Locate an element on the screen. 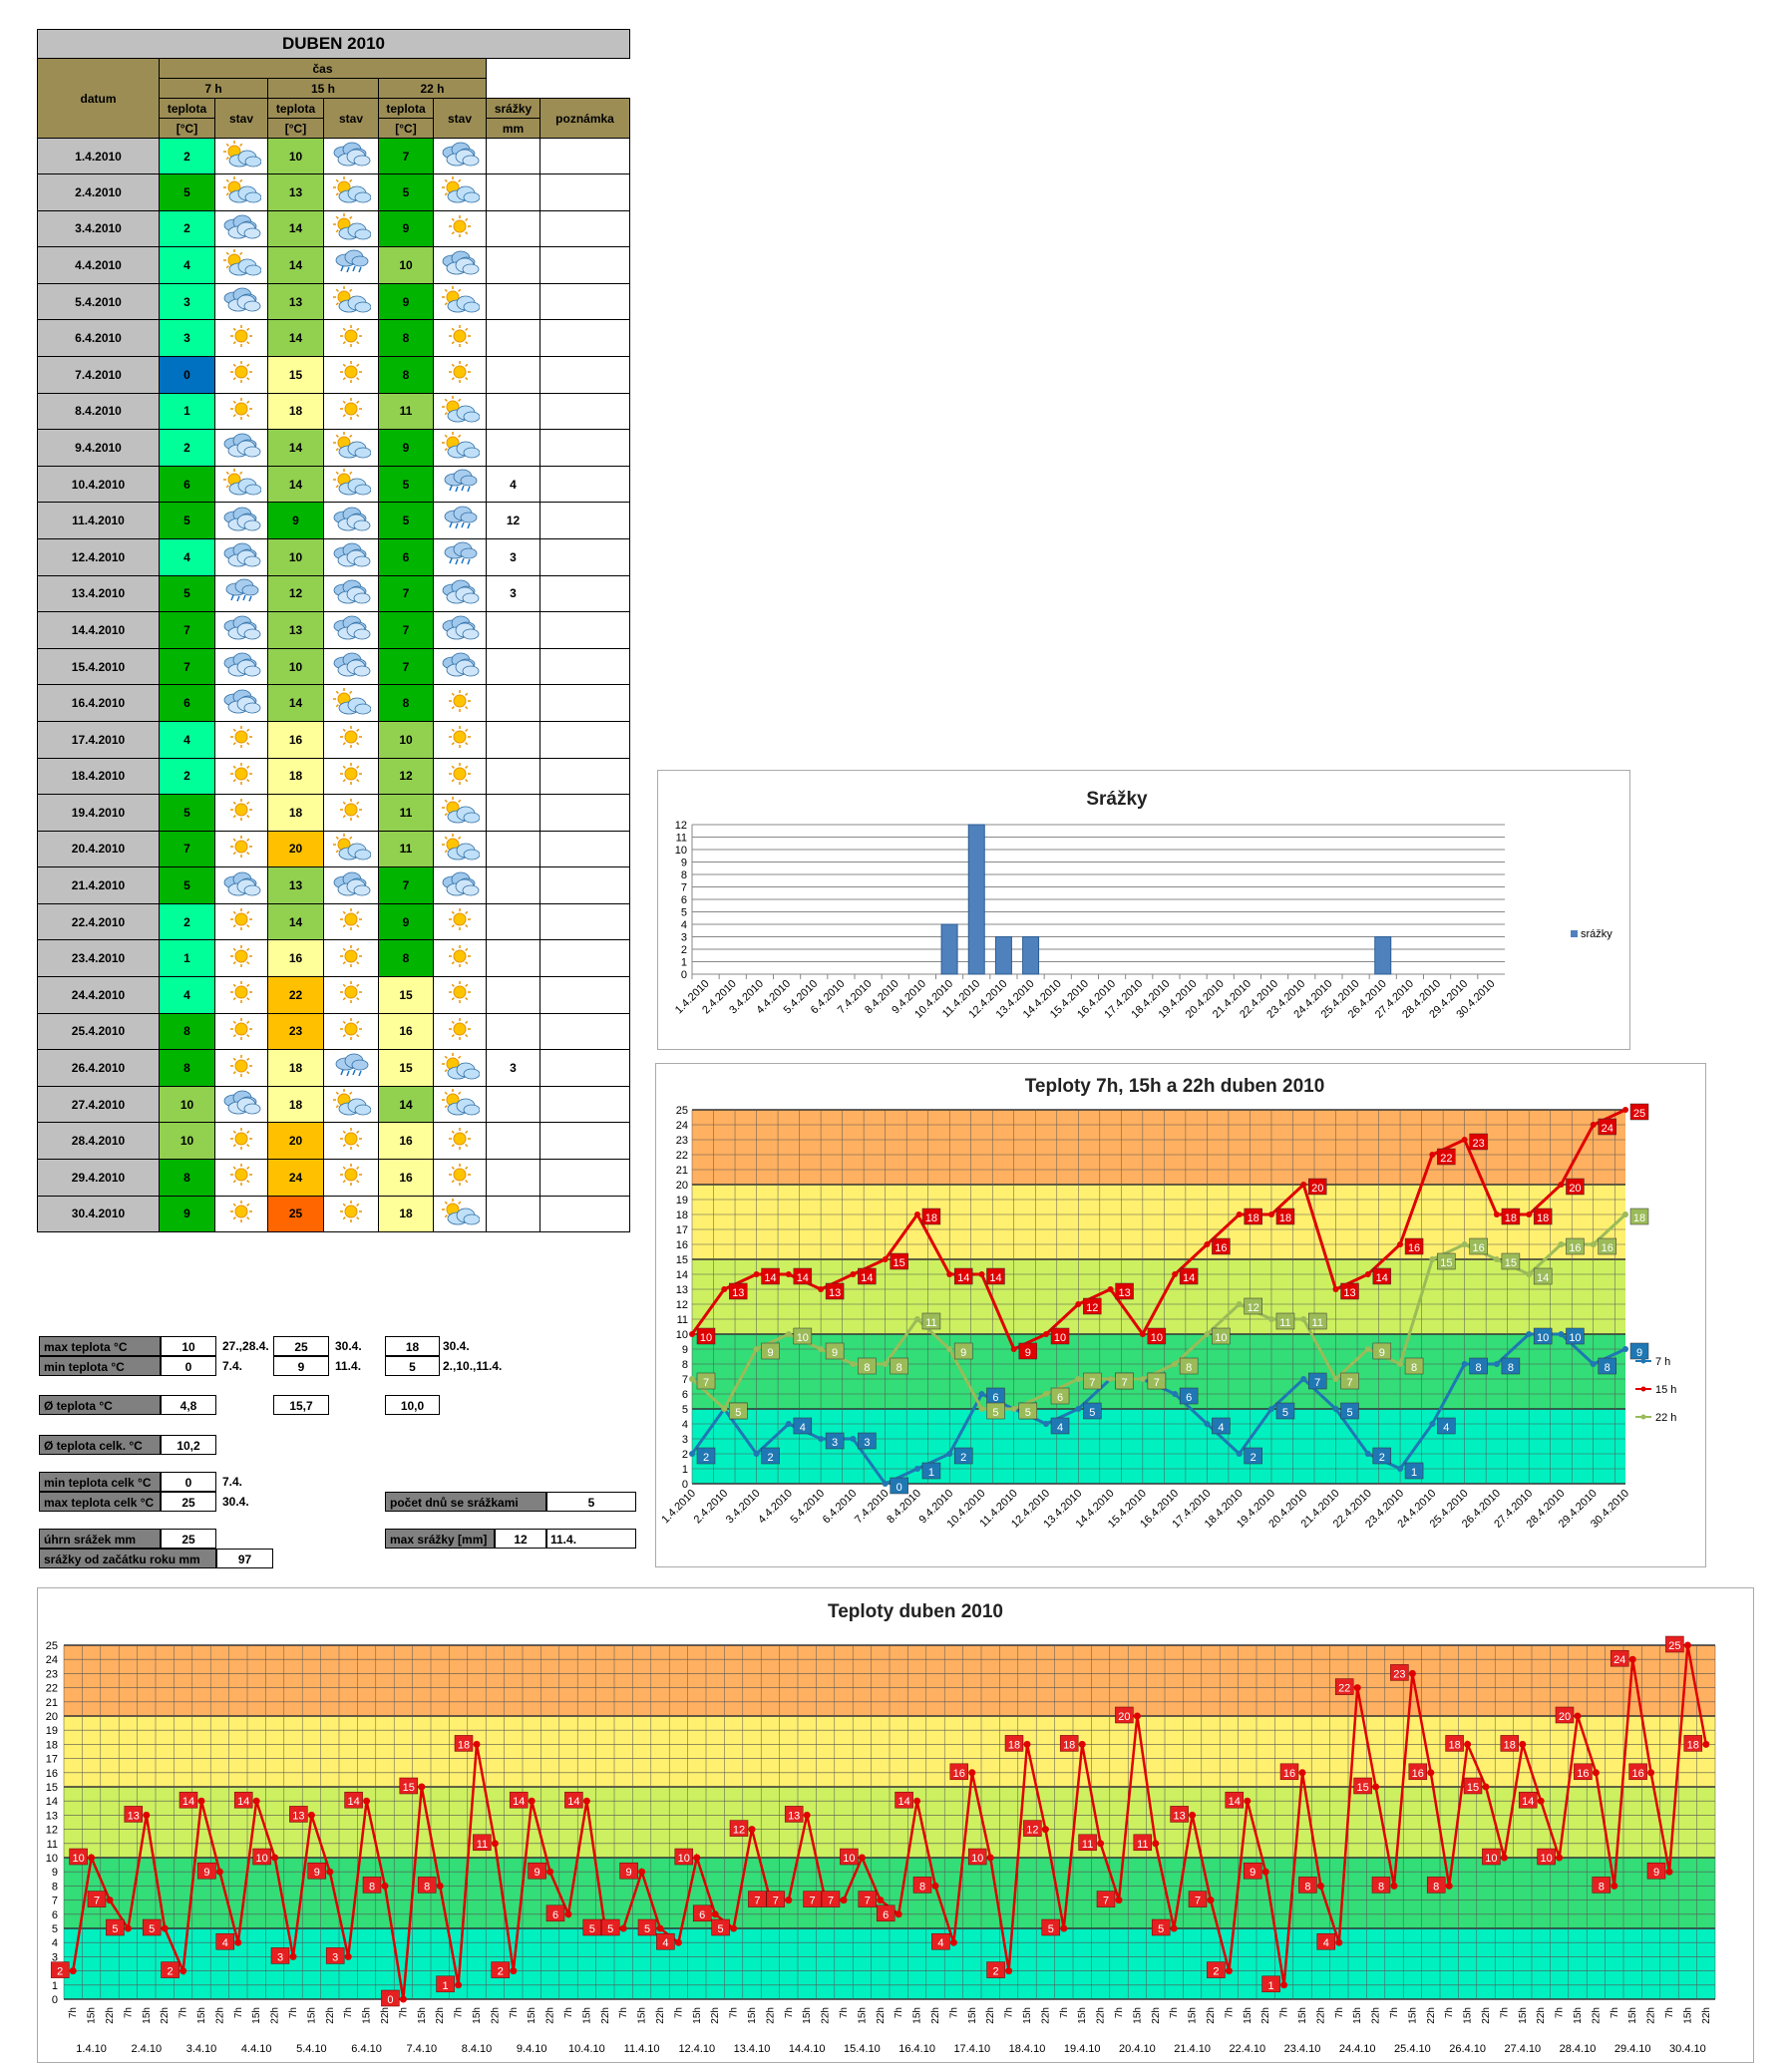  y-tick-label: 19 is located at coordinates (52, 1731).